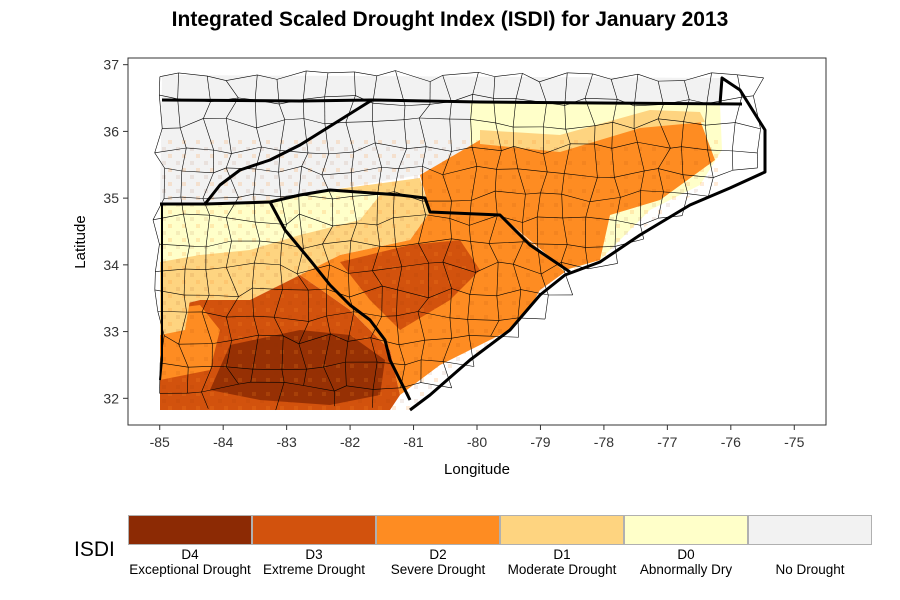  What do you see at coordinates (314, 530) in the screenshot?
I see `legend-swatch` at bounding box center [314, 530].